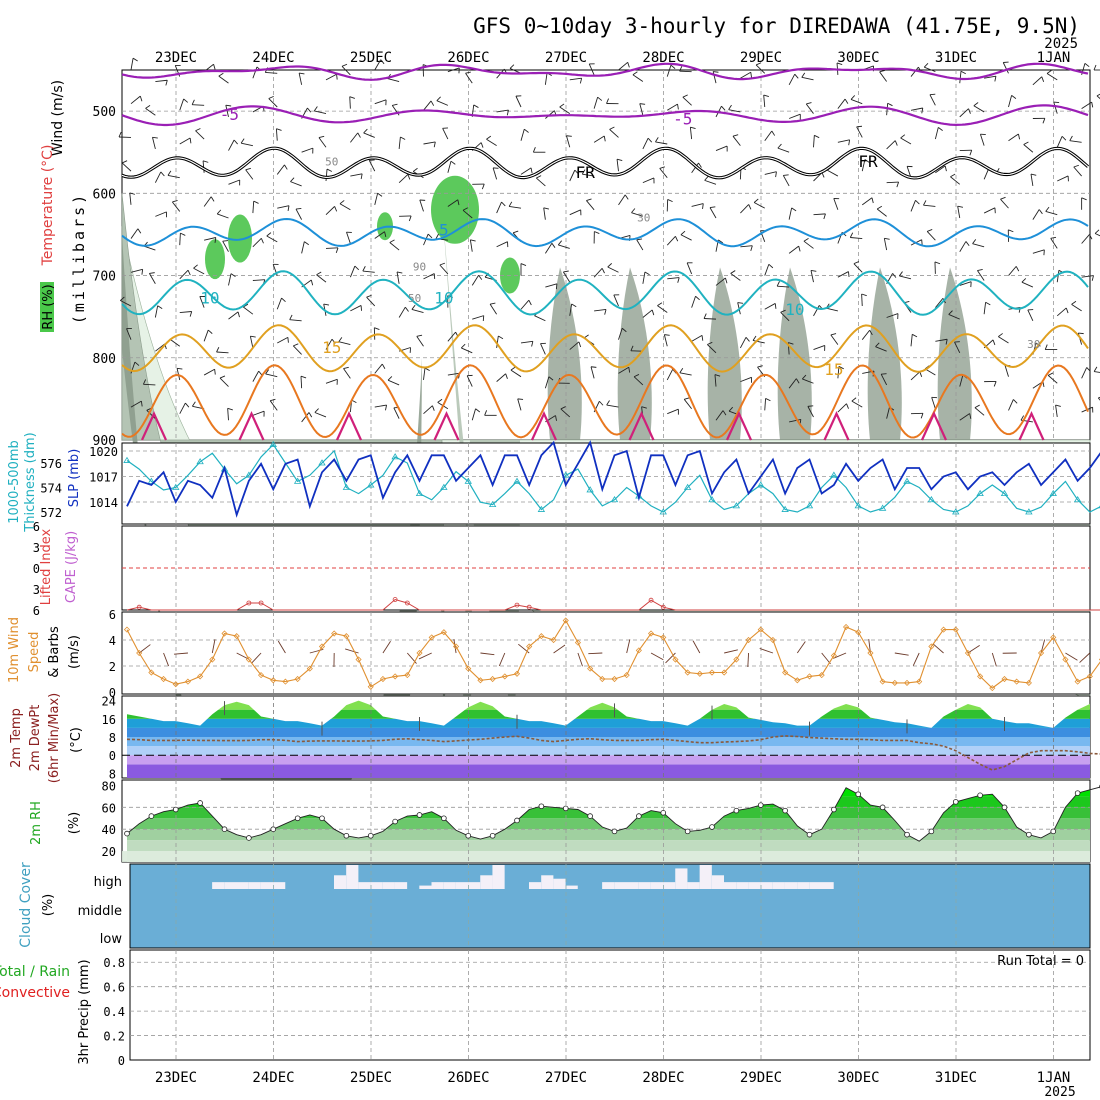  What do you see at coordinates (36, 590) in the screenshot?
I see `li-tick-label: 3` at bounding box center [36, 590].